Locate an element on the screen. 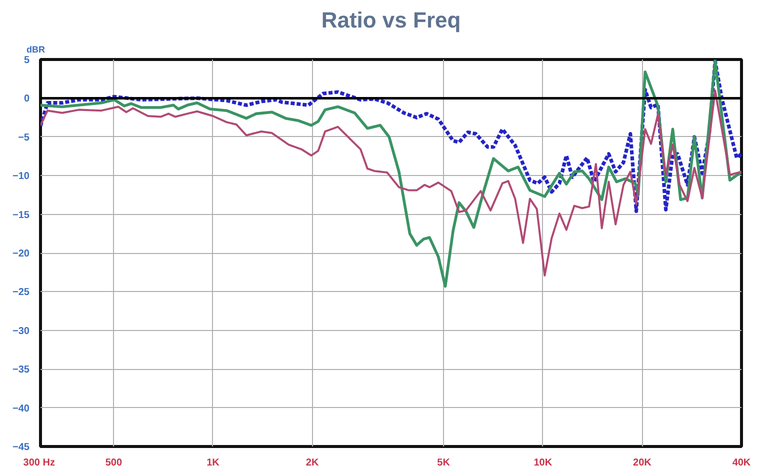 The width and height of the screenshot is (765, 476). y-tick-label: −25 is located at coordinates (21, 292).